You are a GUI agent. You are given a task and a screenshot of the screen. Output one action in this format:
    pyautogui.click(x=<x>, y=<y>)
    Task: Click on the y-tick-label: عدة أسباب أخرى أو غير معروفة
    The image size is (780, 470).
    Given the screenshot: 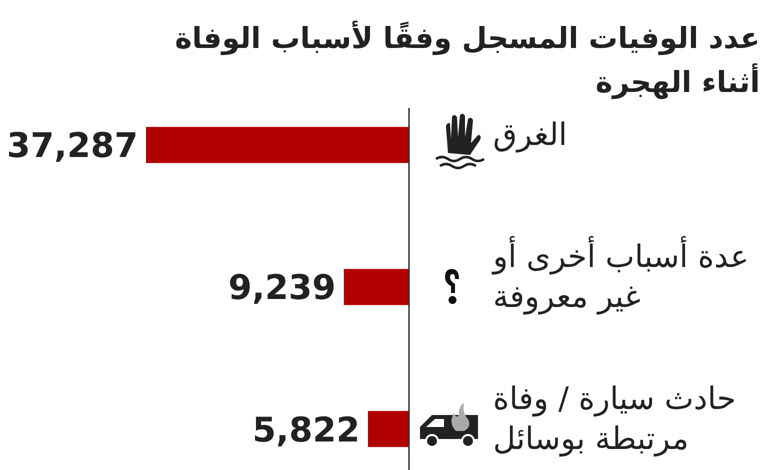 What is the action you would take?
    pyautogui.click(x=620, y=275)
    